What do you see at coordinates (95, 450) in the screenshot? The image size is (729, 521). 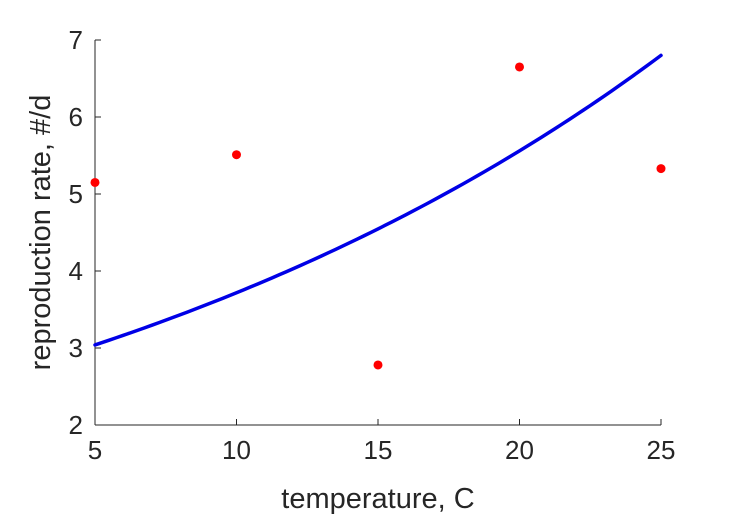 I see `x-tick-label: 5` at bounding box center [95, 450].